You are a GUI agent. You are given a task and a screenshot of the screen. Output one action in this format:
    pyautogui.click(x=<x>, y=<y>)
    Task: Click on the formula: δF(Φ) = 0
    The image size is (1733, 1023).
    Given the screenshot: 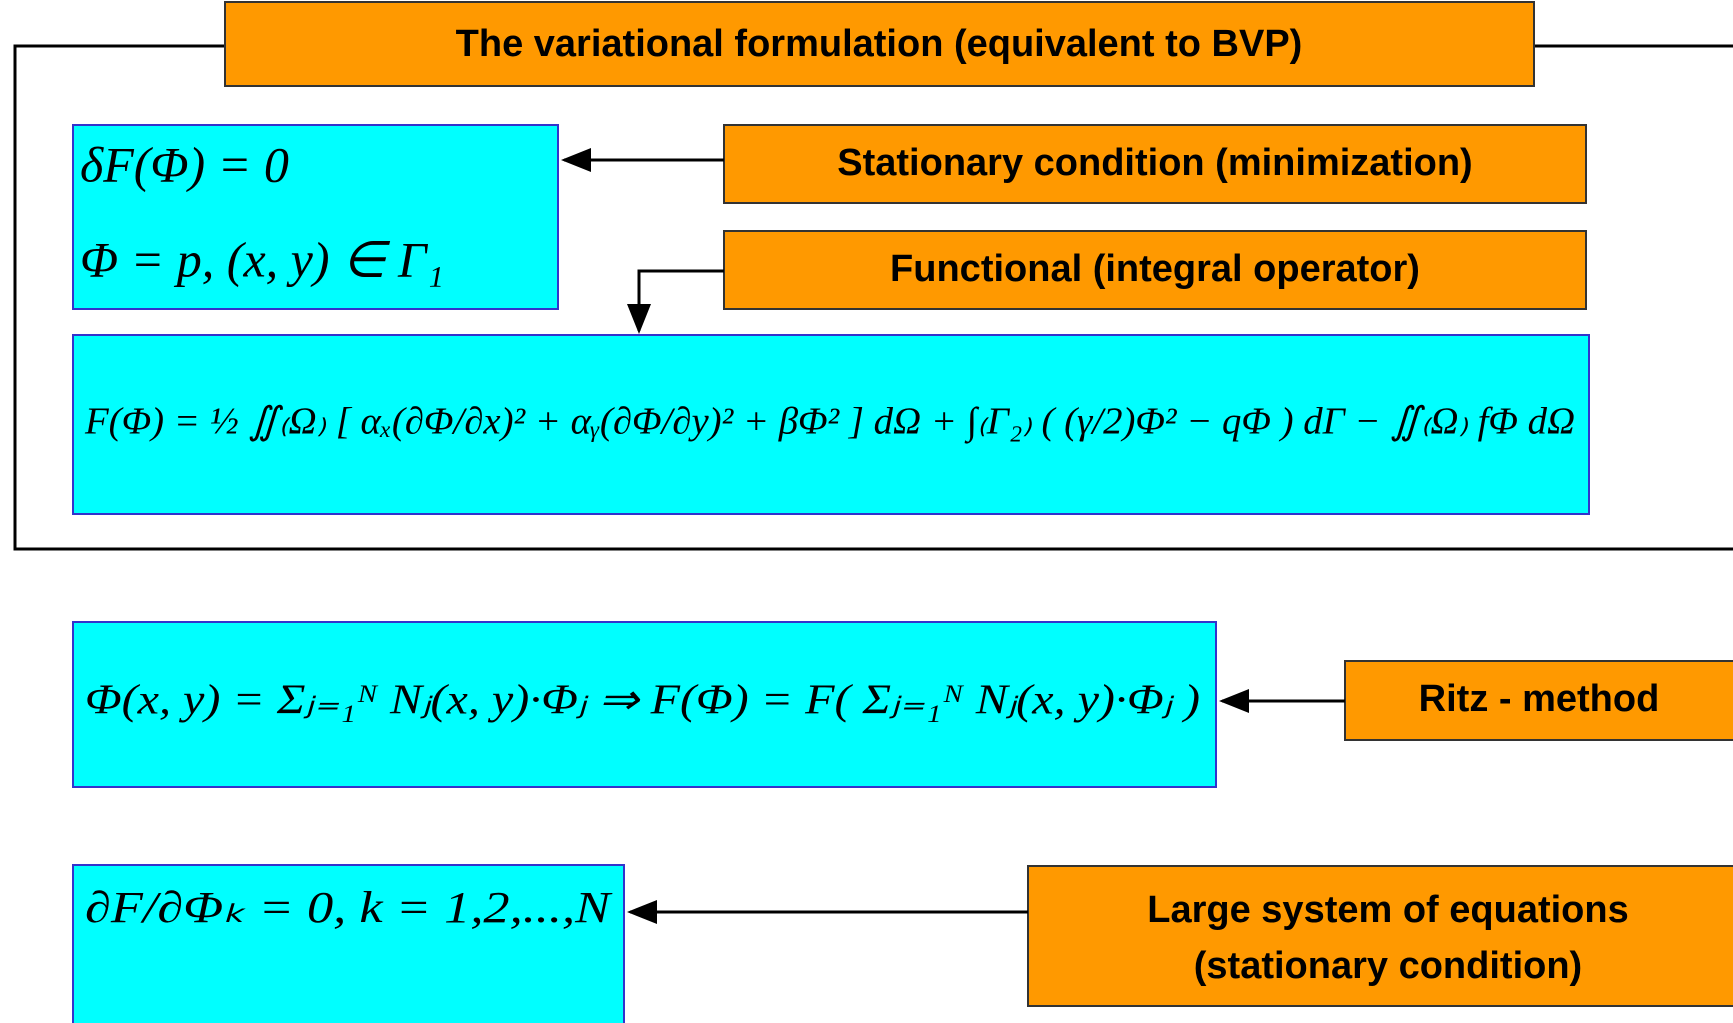 What is the action you would take?
    pyautogui.click(x=184, y=164)
    